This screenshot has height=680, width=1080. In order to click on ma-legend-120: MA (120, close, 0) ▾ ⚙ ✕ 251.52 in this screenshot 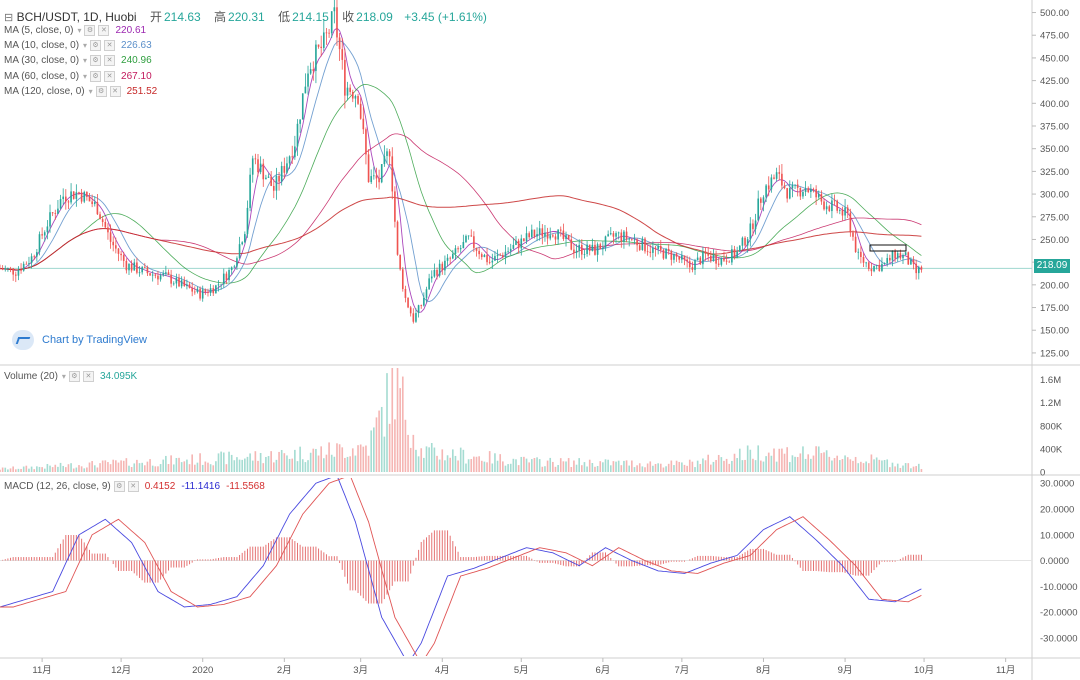, I will do `click(80, 92)`.